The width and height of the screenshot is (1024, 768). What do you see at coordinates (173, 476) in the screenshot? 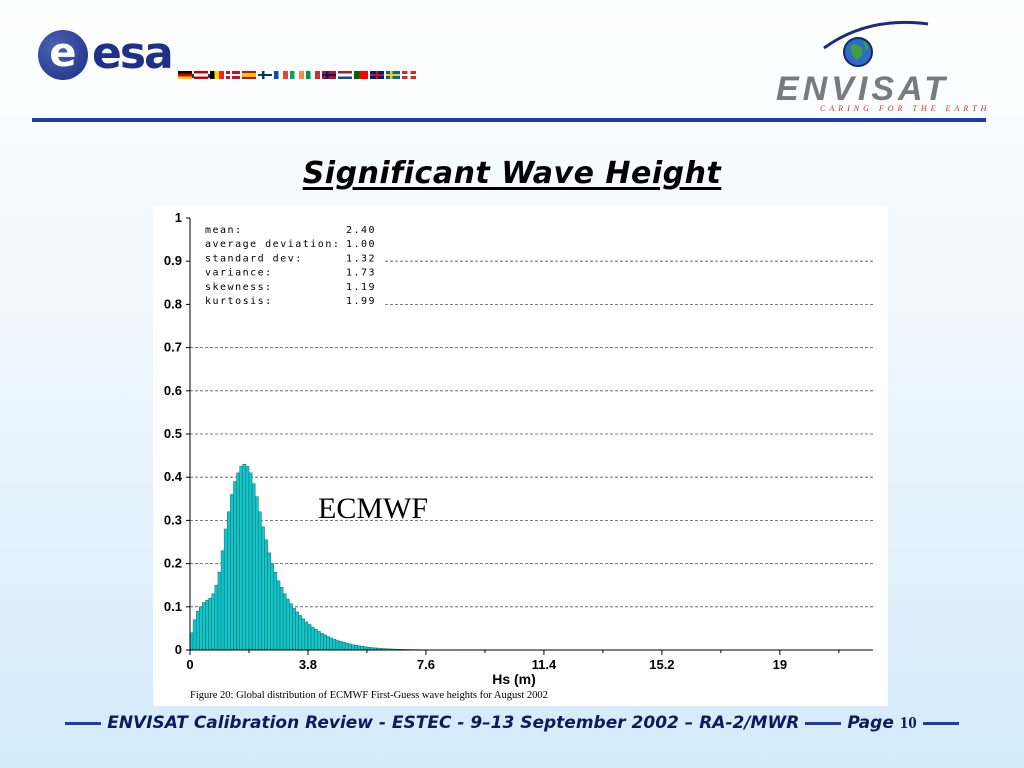
I see `y-tick-label: 0.4` at bounding box center [173, 476].